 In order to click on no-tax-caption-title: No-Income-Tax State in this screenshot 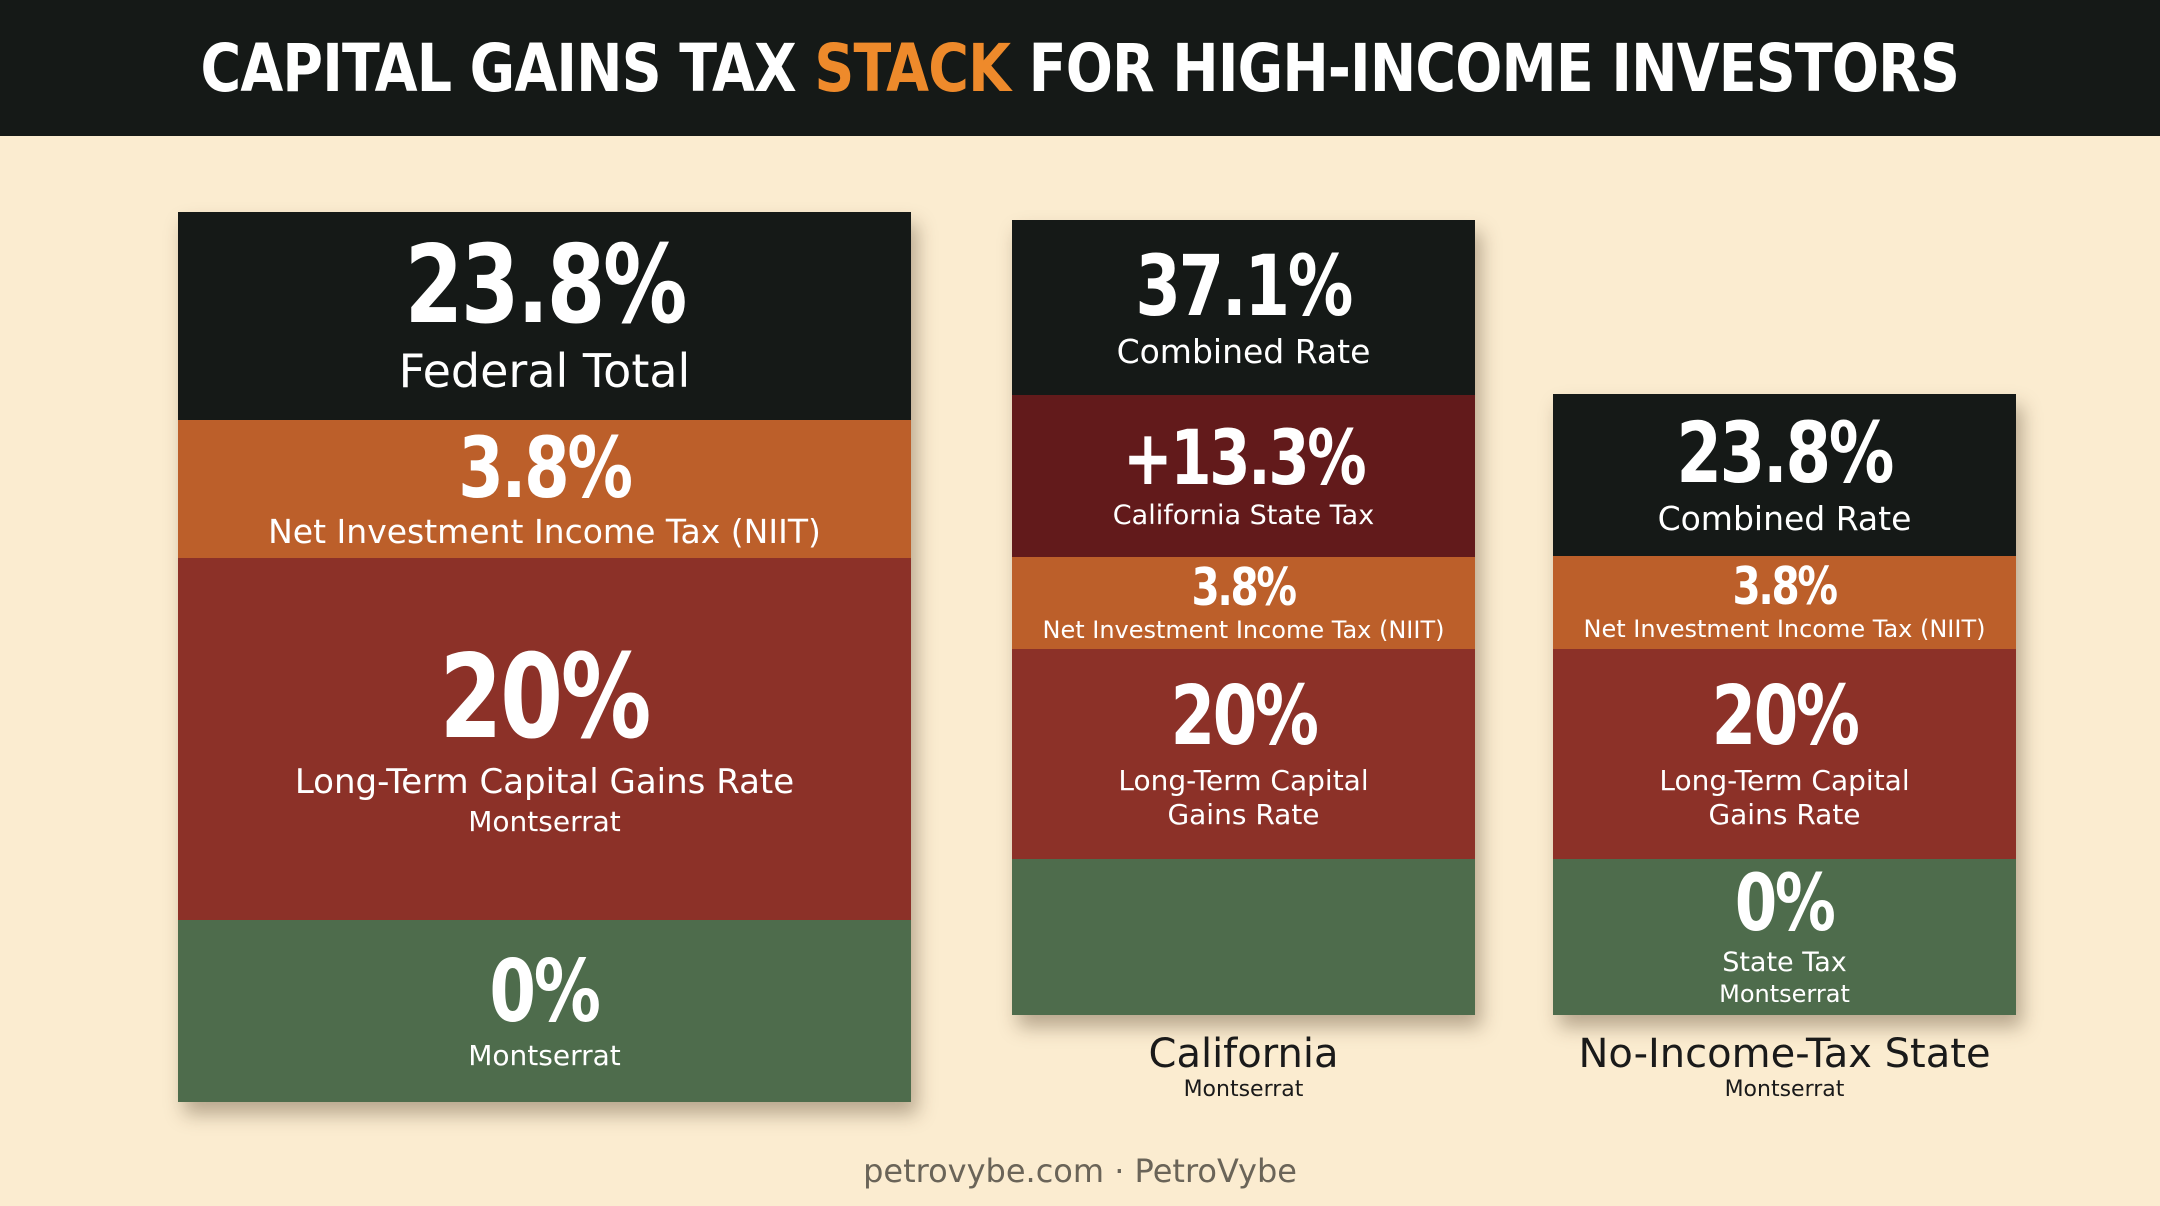, I will do `click(1784, 1054)`.